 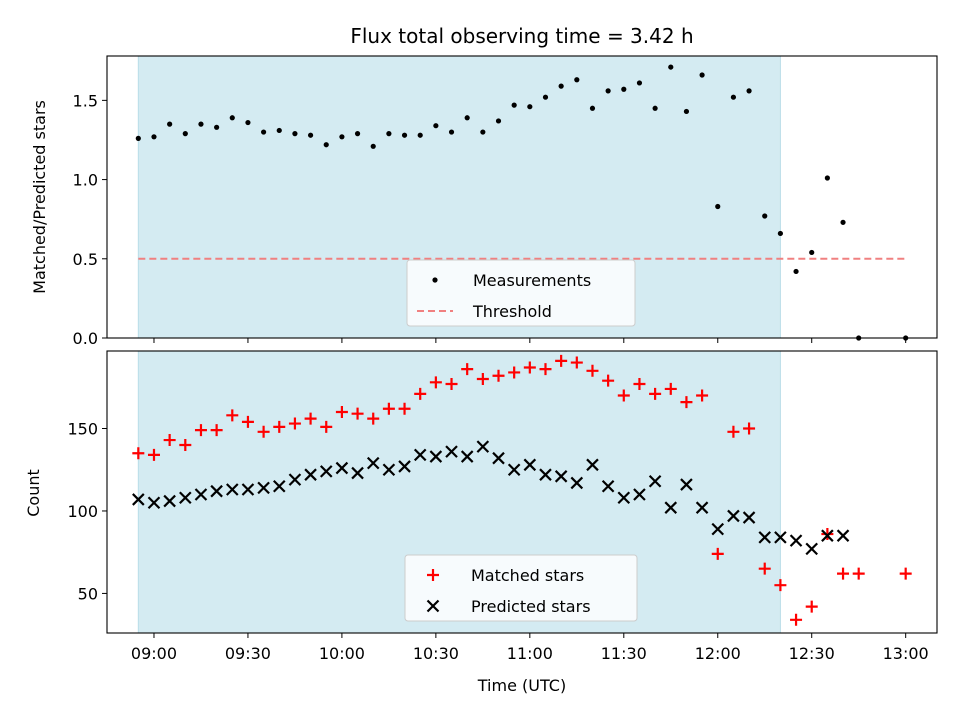 What do you see at coordinates (491, 498) in the screenshot?
I see `series-predicted-stars` at bounding box center [491, 498].